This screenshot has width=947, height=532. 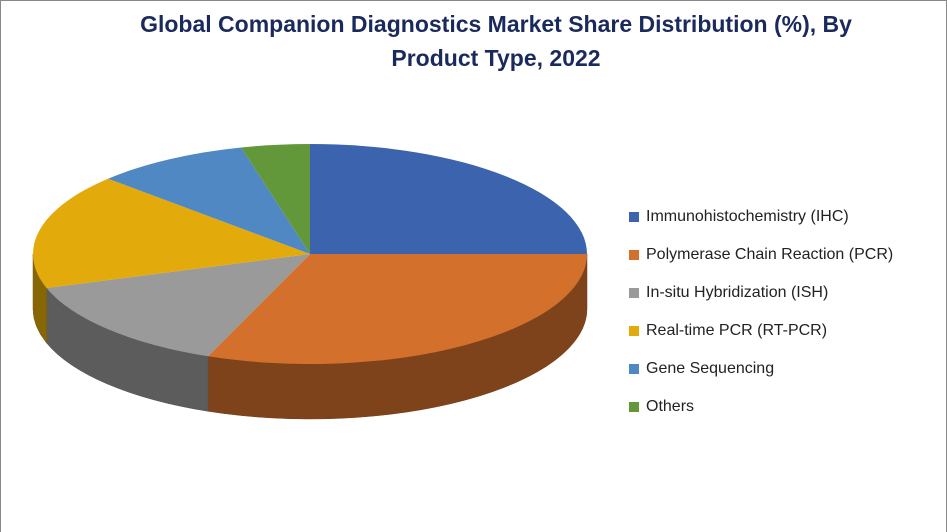 I want to click on legend-label: Immunohistochemistry (IHC), so click(x=747, y=216).